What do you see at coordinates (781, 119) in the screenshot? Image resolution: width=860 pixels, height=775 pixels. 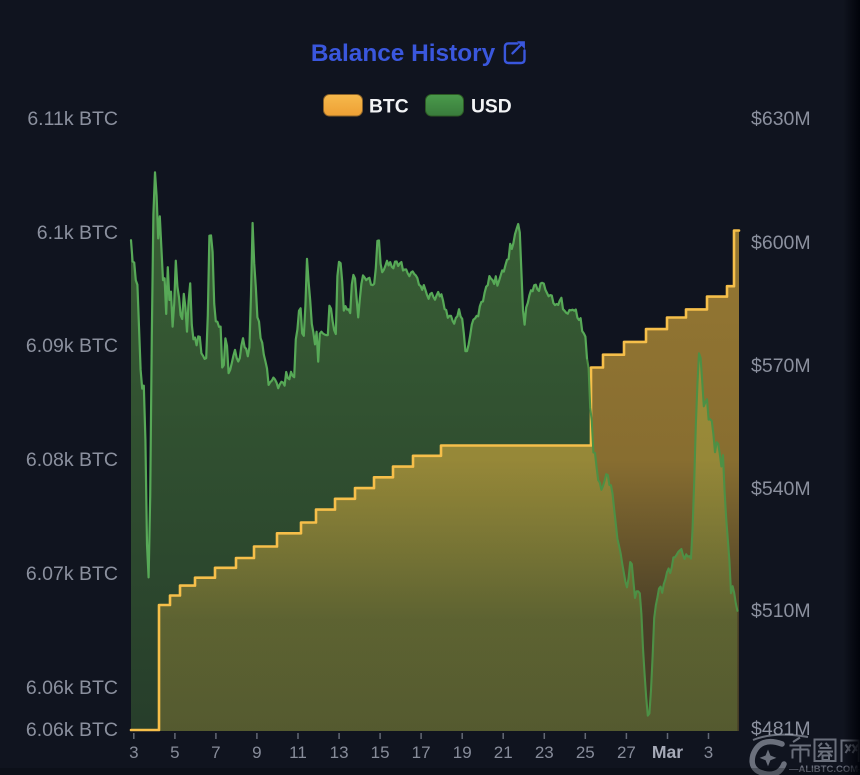 I see `svg-text: $630M` at bounding box center [781, 119].